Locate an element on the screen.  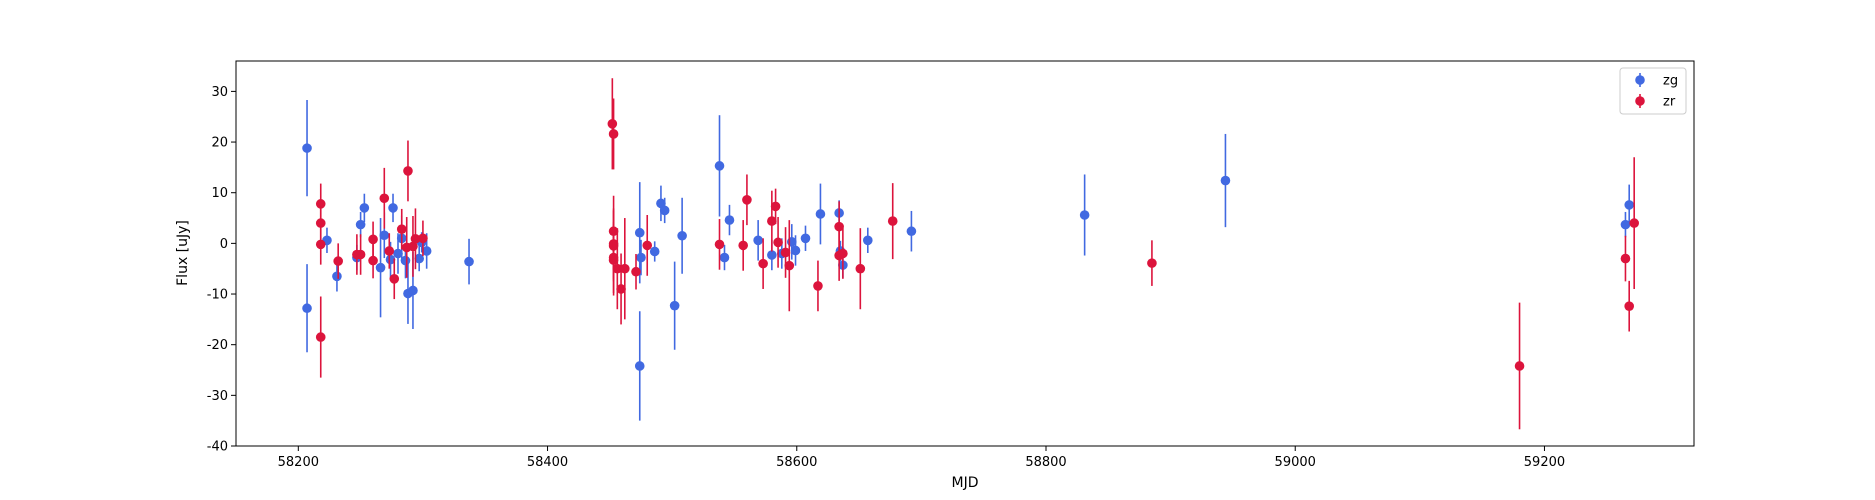
x-tick-label: 58400 is located at coordinates (547, 462).